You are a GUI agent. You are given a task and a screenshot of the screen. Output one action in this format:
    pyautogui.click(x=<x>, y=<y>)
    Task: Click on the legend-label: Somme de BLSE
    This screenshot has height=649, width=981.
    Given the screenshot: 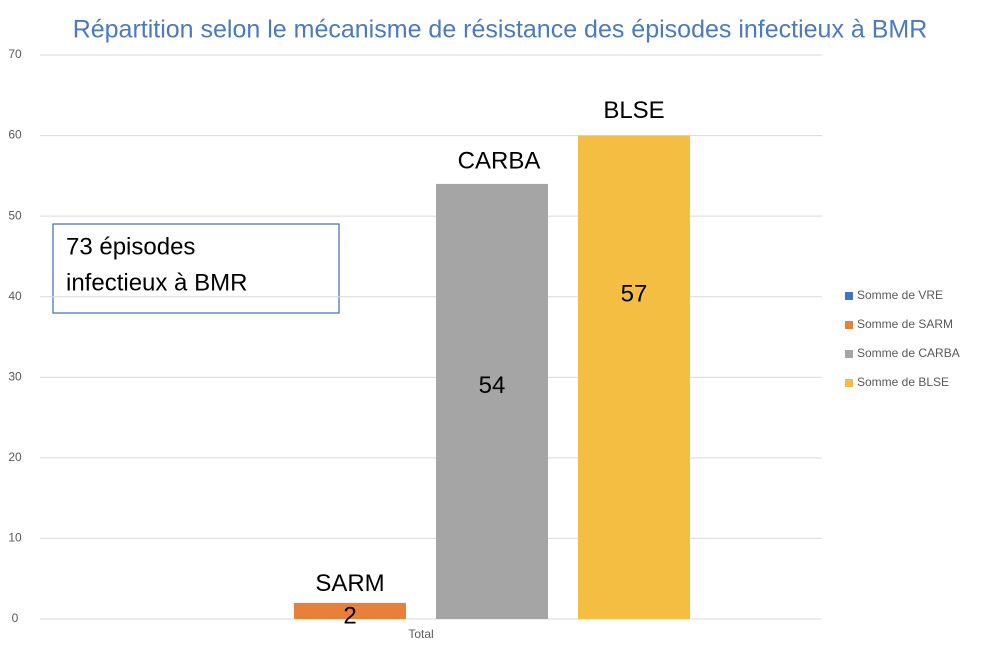 What is the action you would take?
    pyautogui.click(x=903, y=382)
    